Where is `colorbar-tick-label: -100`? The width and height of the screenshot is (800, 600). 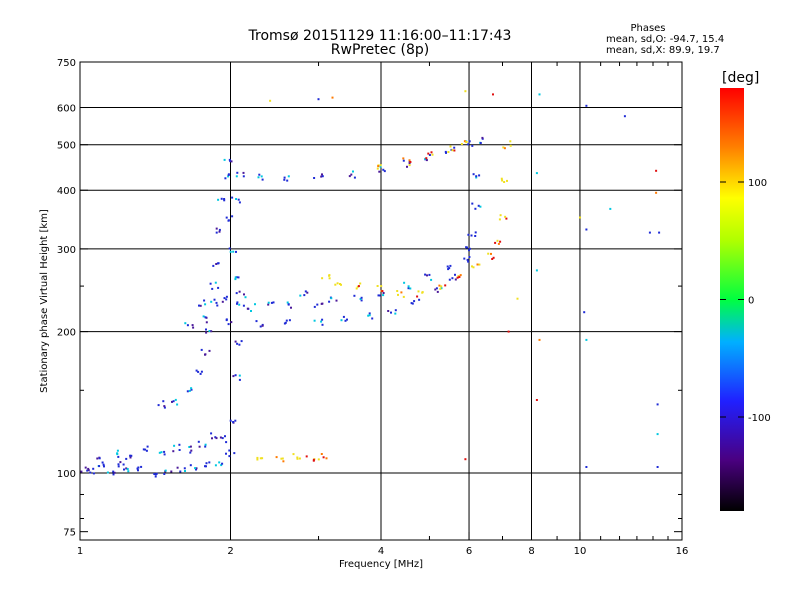
colorbar-tick-label: -100 is located at coordinates (759, 418).